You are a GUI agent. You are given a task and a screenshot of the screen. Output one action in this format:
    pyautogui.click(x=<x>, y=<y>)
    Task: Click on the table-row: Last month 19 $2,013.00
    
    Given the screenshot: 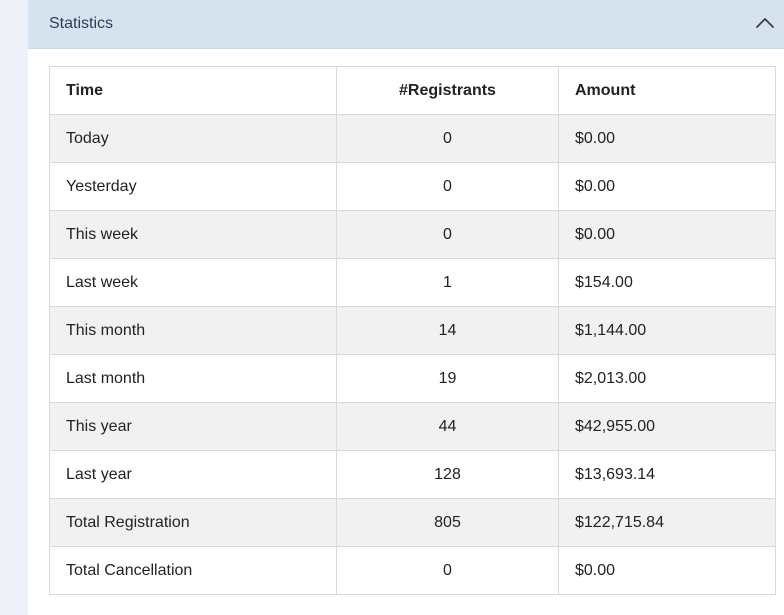 What is the action you would take?
    pyautogui.click(x=412, y=378)
    